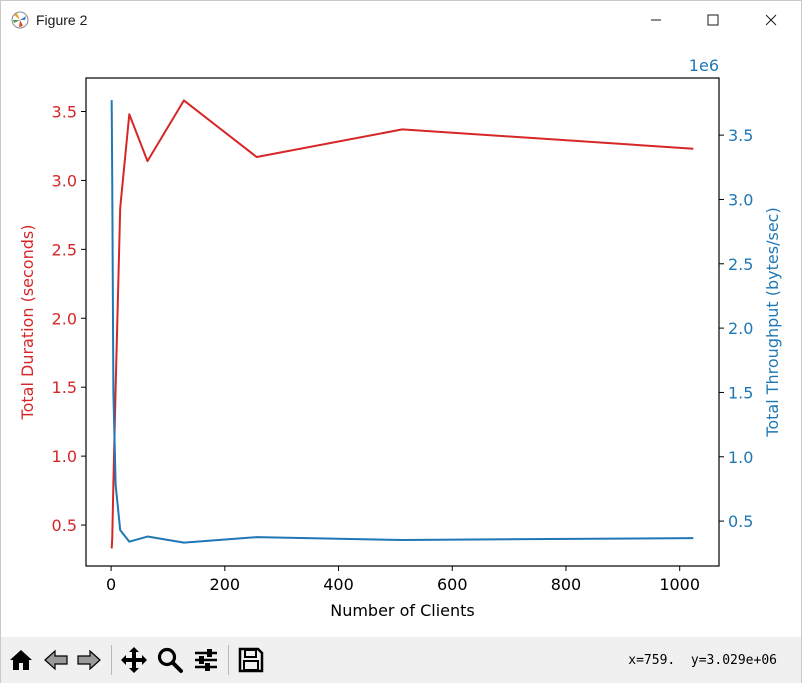 The height and width of the screenshot is (683, 802). What do you see at coordinates (64, 387) in the screenshot?
I see `left-y-tick-label: 1.5` at bounding box center [64, 387].